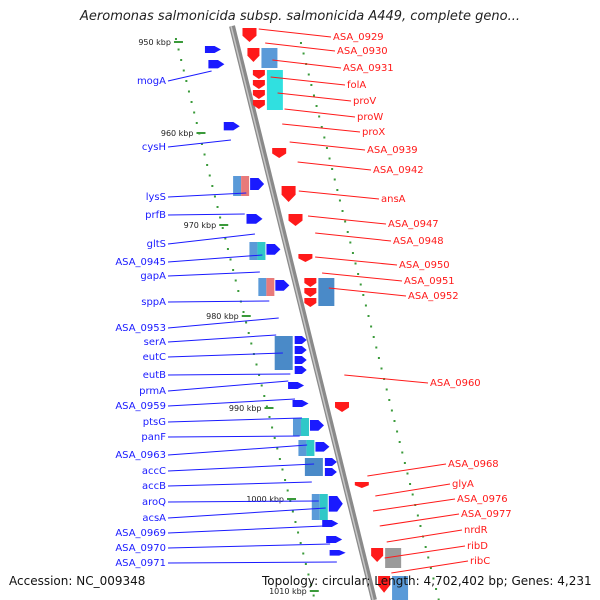  Describe the element at coordinates (455, 383) in the screenshot. I see `gene-label-asa-0960: ASA_0960` at that location.